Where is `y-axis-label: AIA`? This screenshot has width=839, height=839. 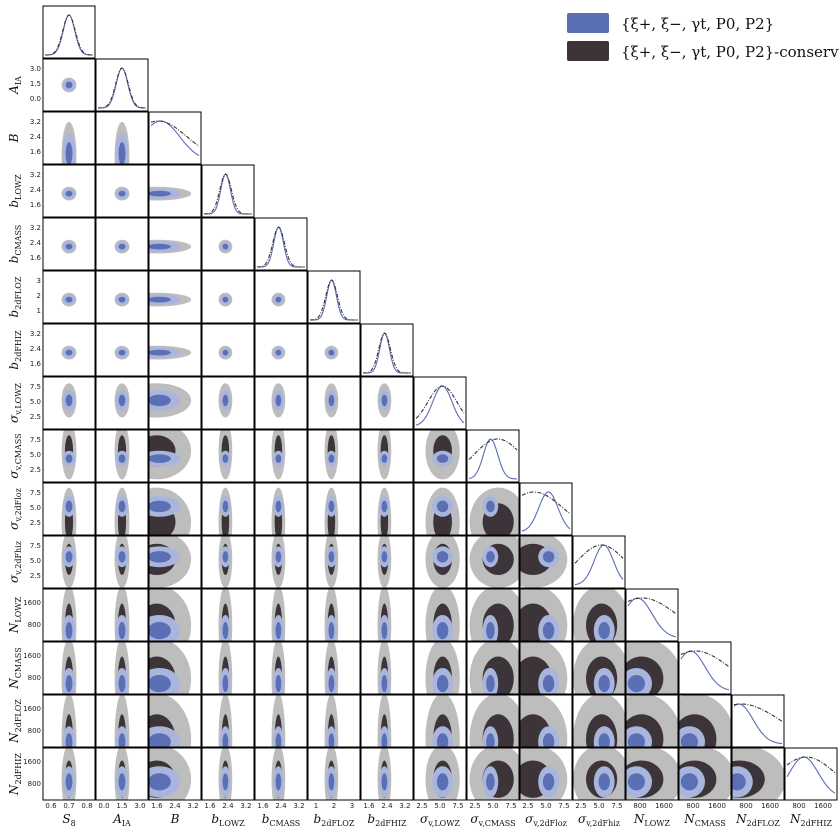 y-axis-label: AIA is located at coordinates (15, 85).